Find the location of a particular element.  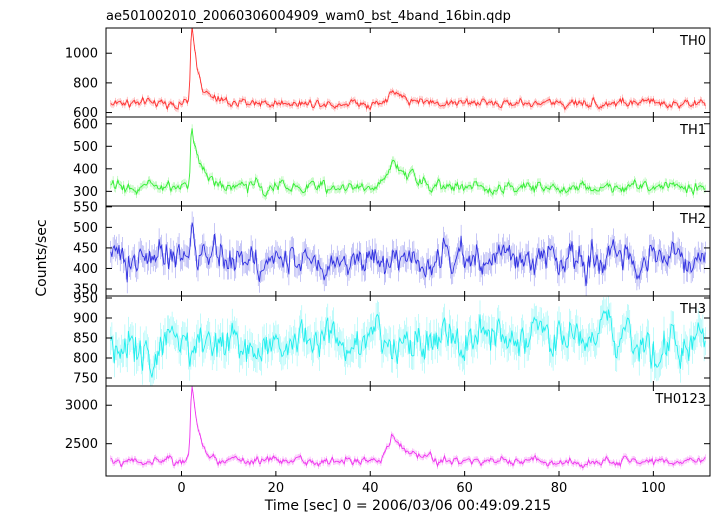

y-tick-label: 950 is located at coordinates (85, 299).